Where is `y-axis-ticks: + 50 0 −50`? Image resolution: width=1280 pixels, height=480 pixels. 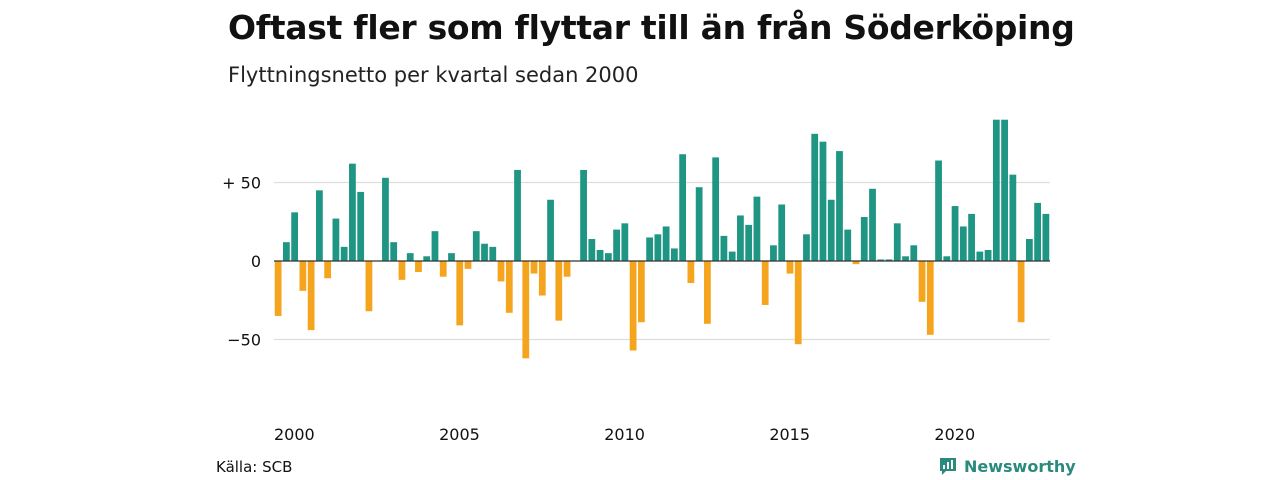 y-axis-ticks: + 50 0 −50 is located at coordinates (241, 262).